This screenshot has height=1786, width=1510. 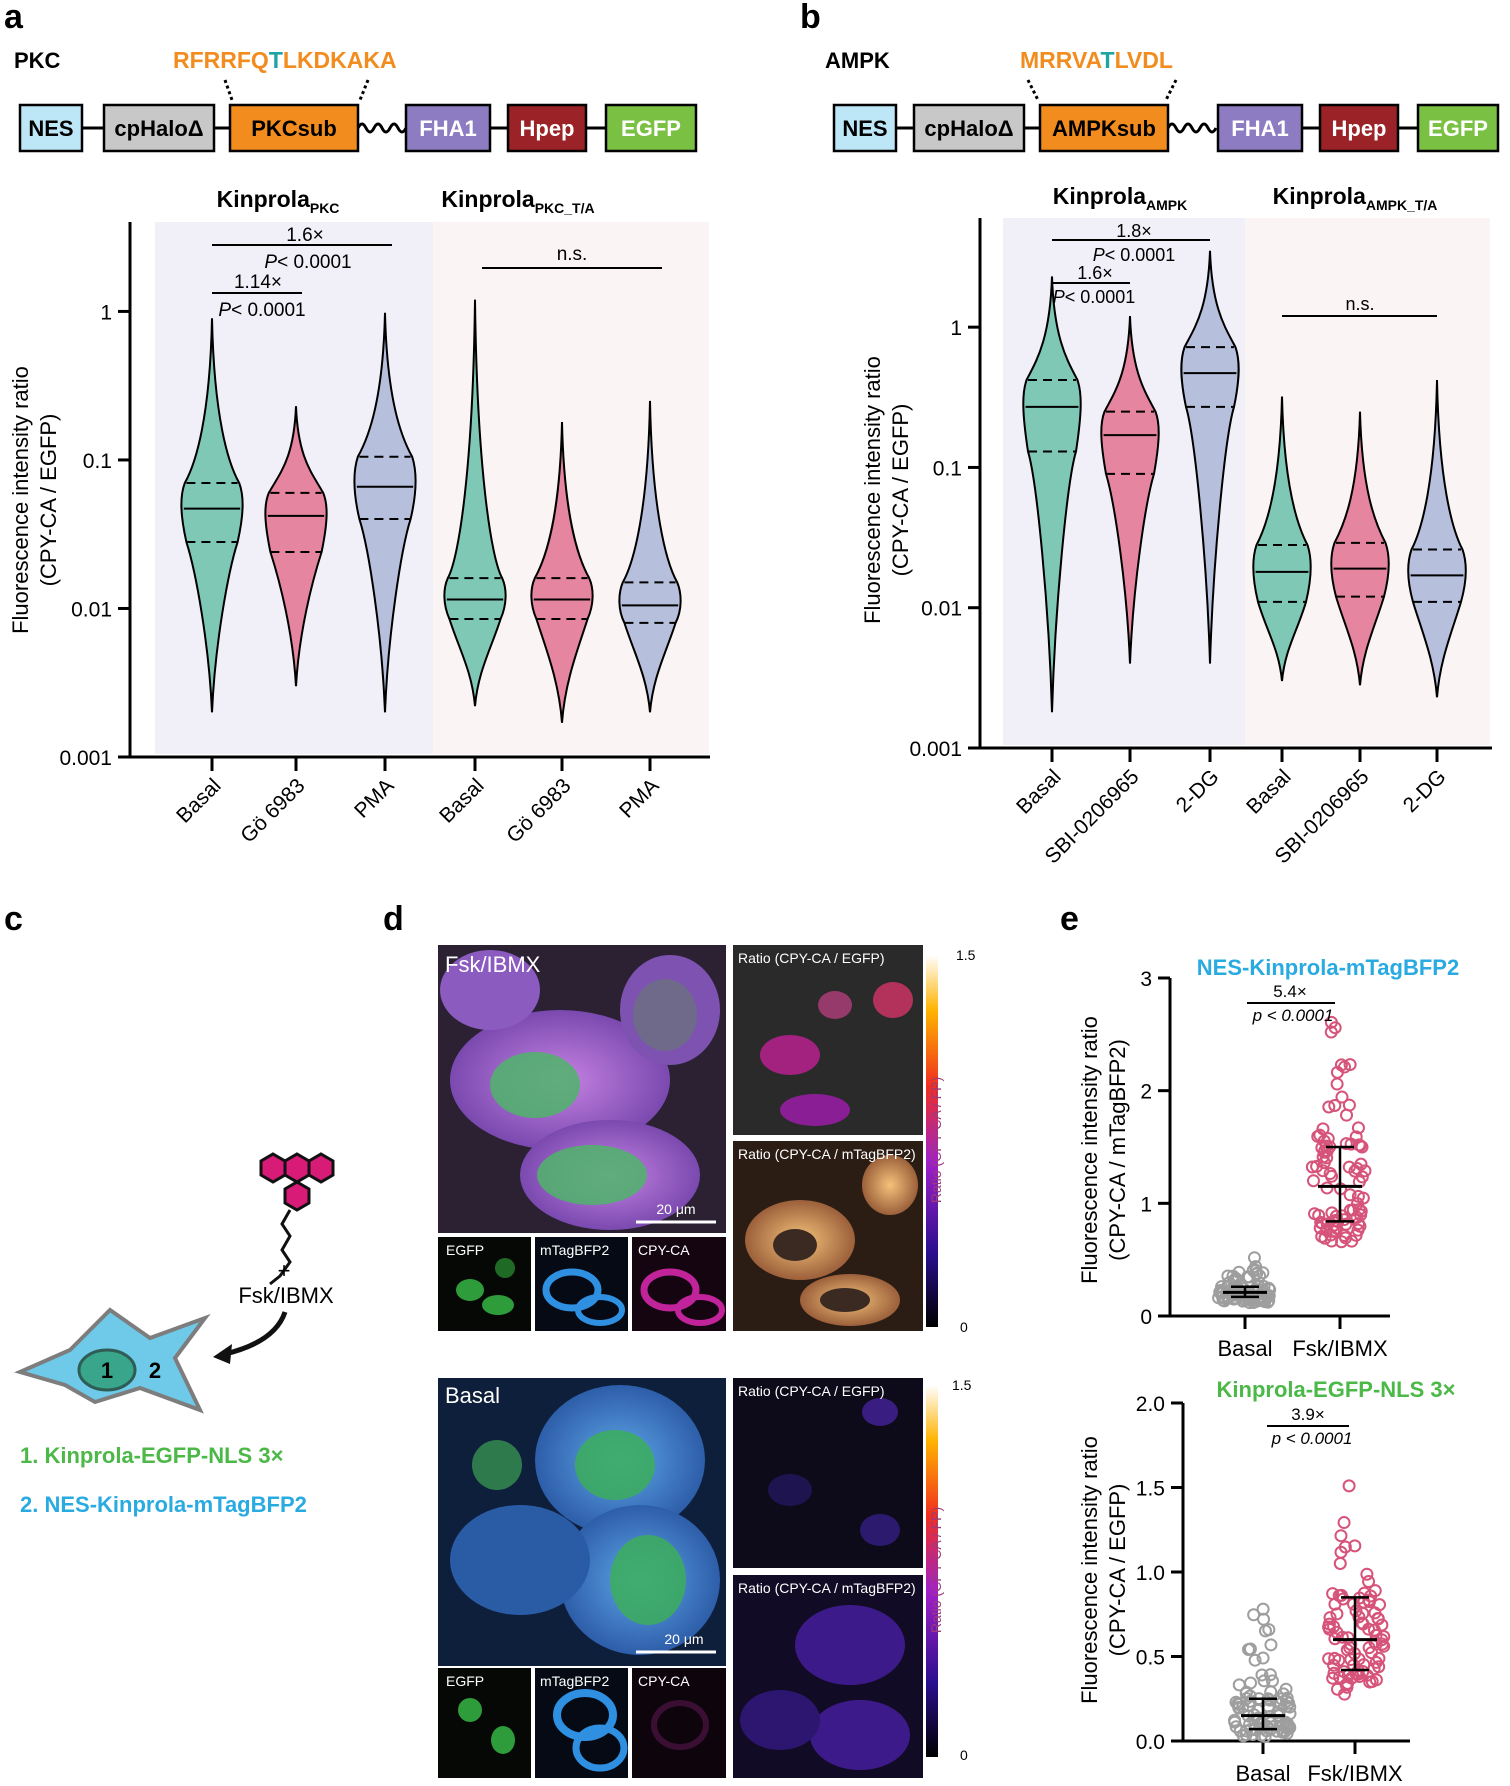 I want to click on panel-label-e: e, so click(x=1069, y=919).